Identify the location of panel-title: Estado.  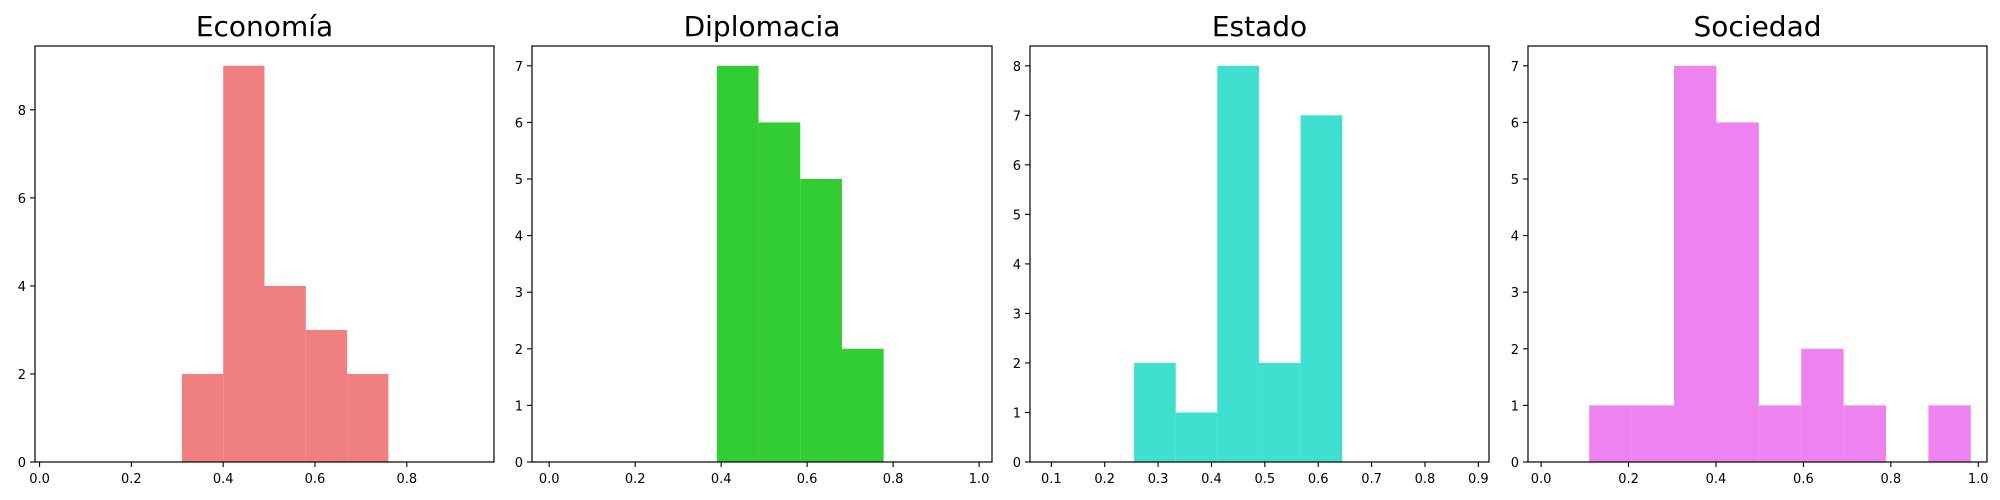
(1259, 26).